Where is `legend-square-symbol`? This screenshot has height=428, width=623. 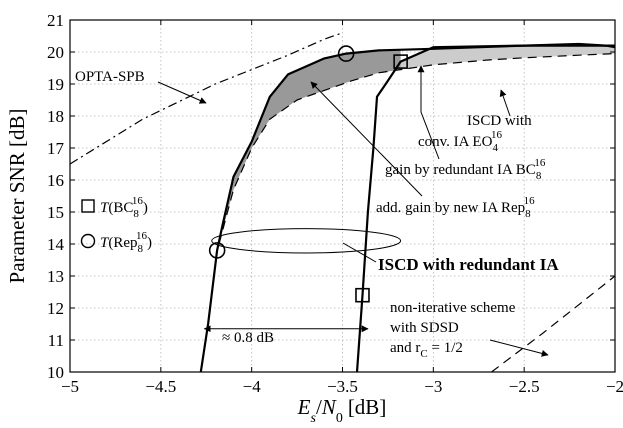 legend-square-symbol is located at coordinates (88, 206).